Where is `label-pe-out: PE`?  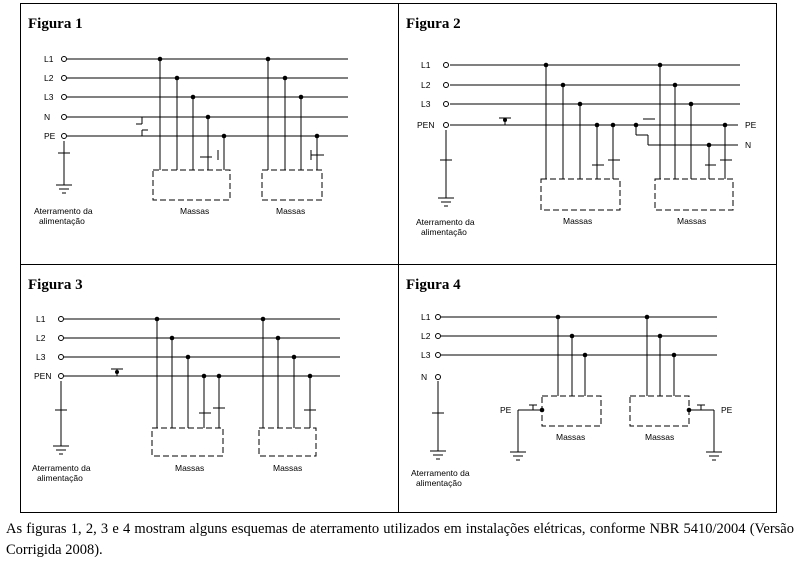
label-pe-out: PE is located at coordinates (751, 125).